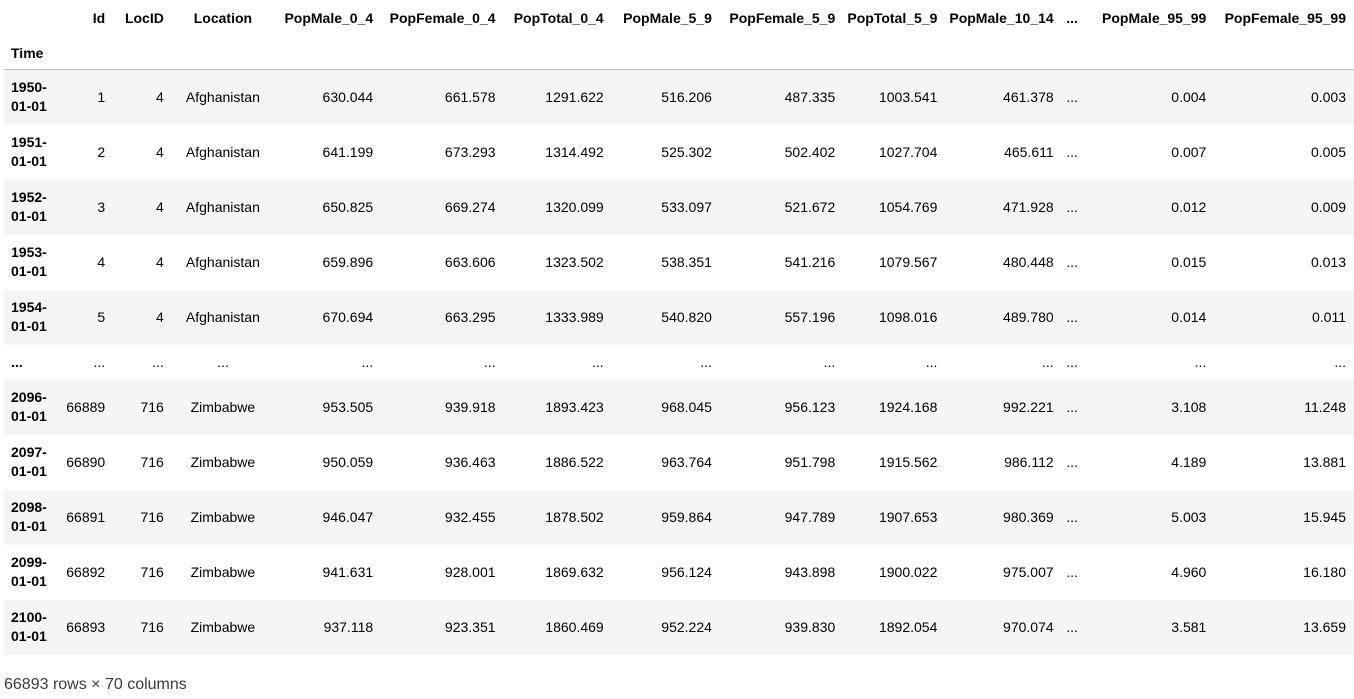 The height and width of the screenshot is (699, 1354). What do you see at coordinates (574, 407) in the screenshot?
I see `table-cell: 1893.423` at bounding box center [574, 407].